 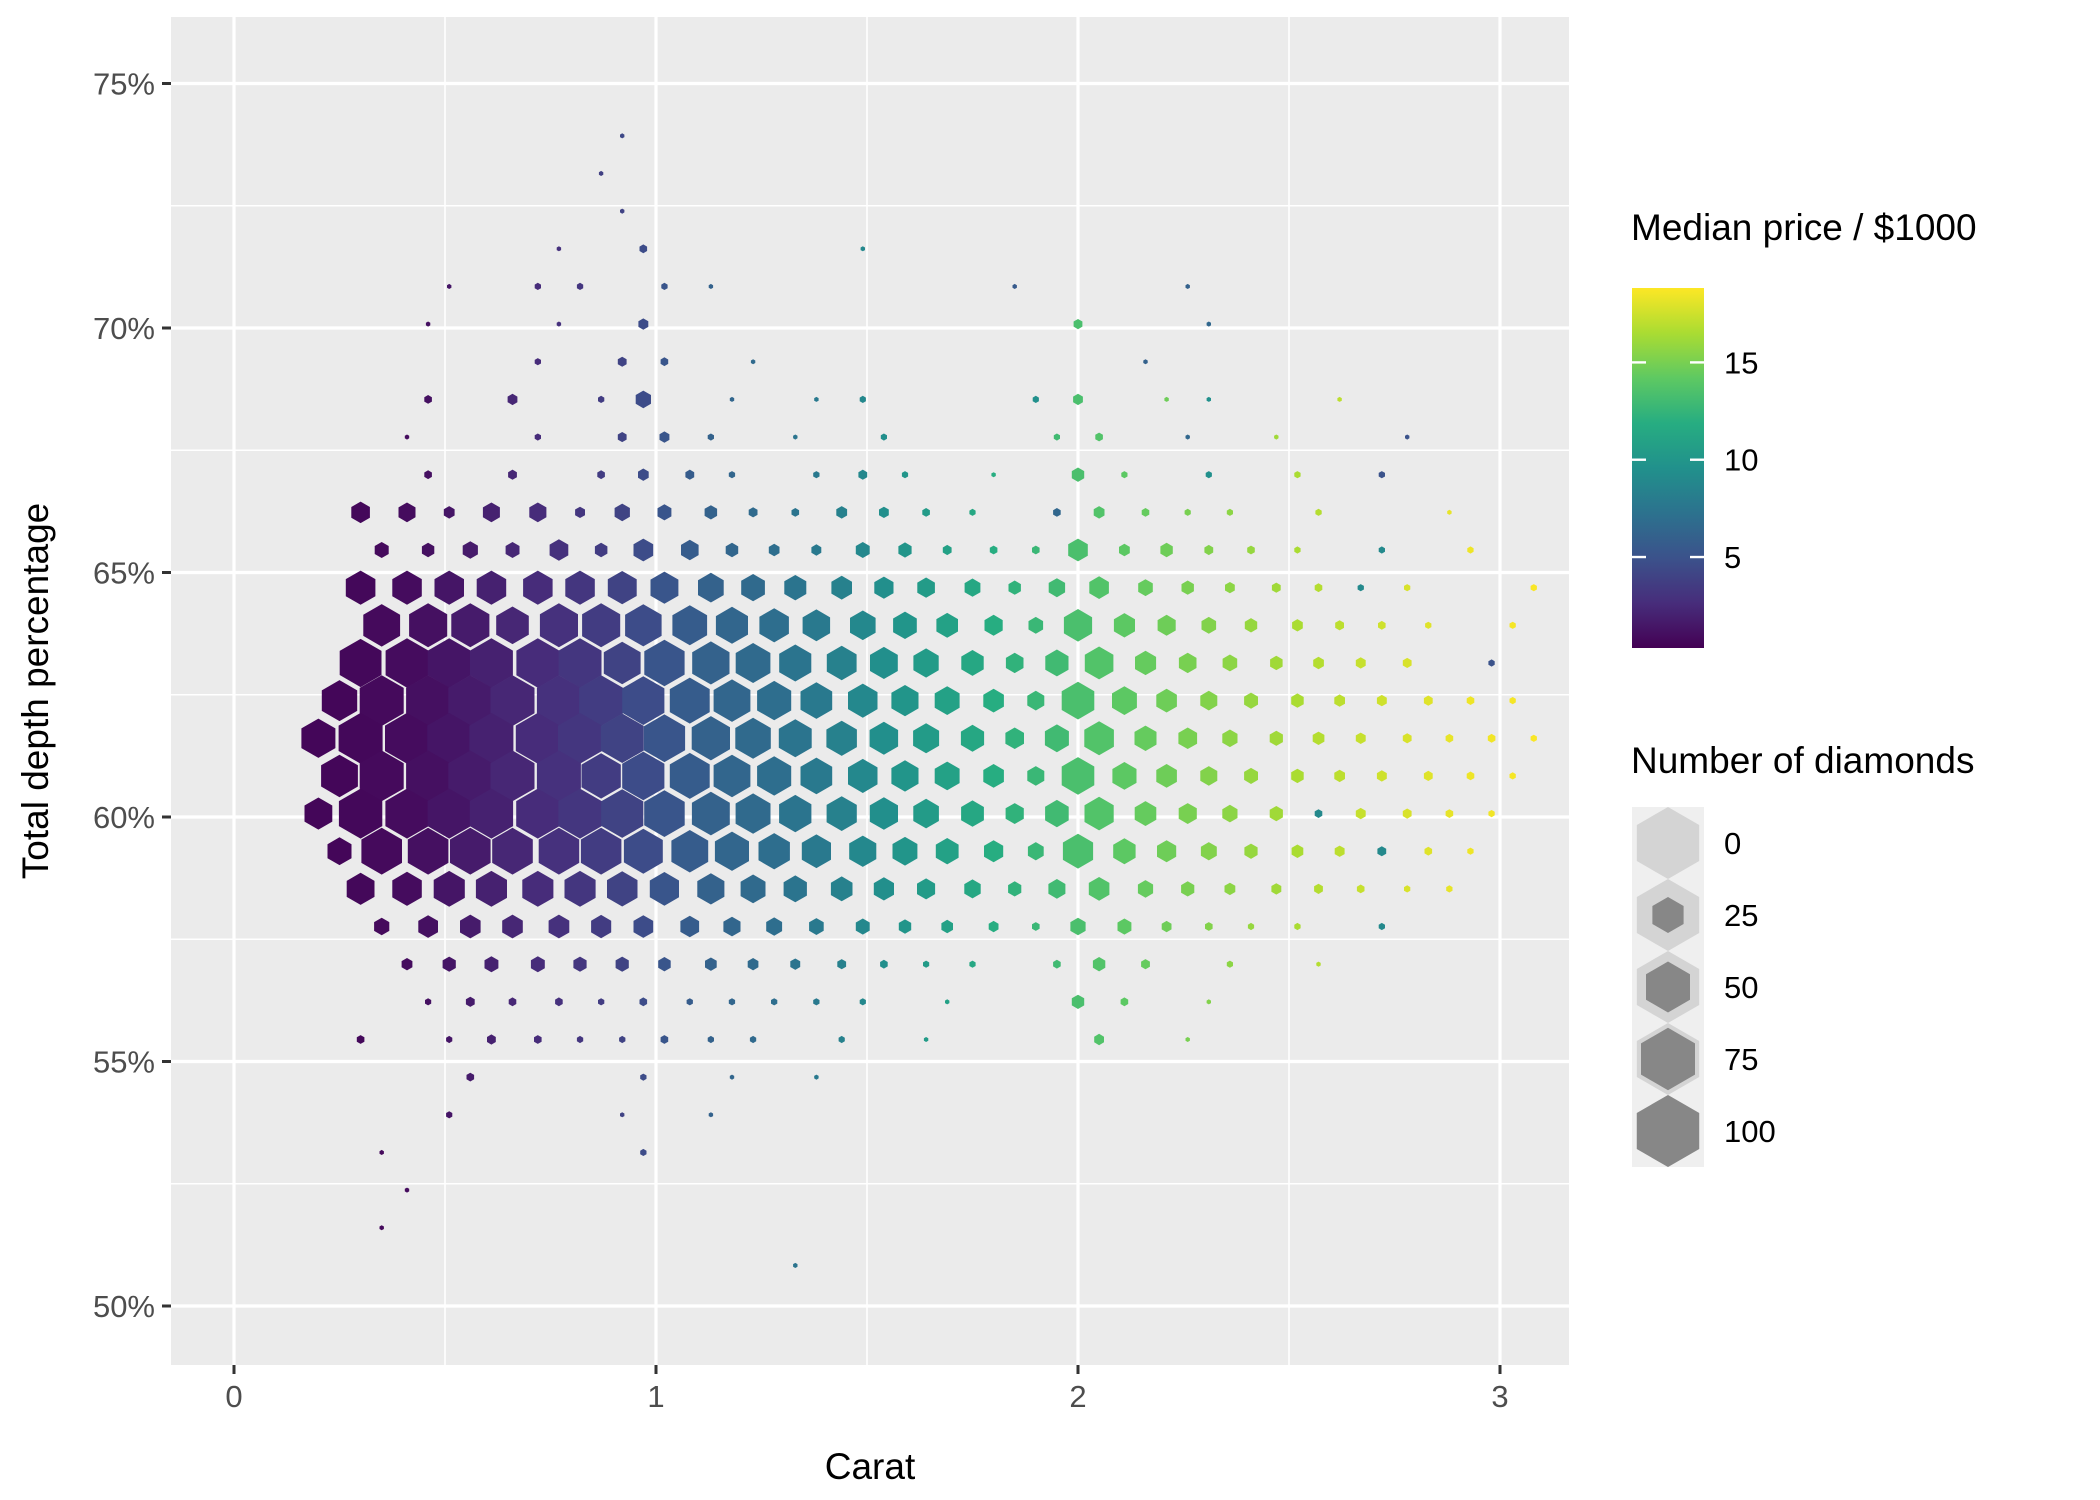 What do you see at coordinates (124, 84) in the screenshot?
I see `y-tick-label: 75%` at bounding box center [124, 84].